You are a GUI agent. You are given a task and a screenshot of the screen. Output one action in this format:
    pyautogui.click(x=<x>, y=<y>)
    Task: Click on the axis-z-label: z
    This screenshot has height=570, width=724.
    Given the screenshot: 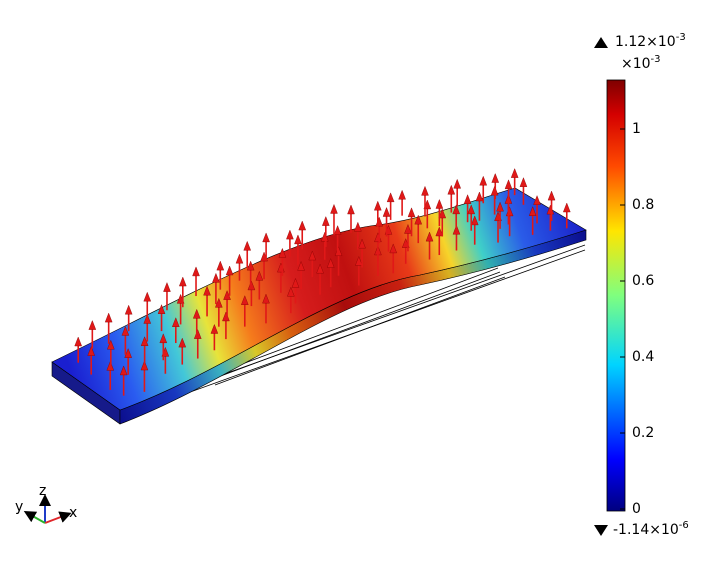 What is the action you would take?
    pyautogui.click(x=43, y=491)
    